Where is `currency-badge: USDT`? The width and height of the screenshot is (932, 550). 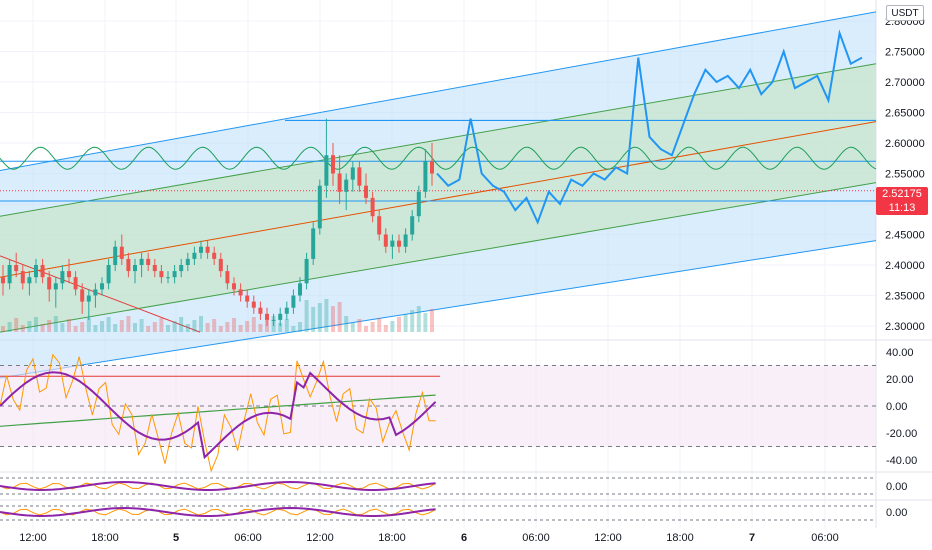 currency-badge: USDT is located at coordinates (905, 13).